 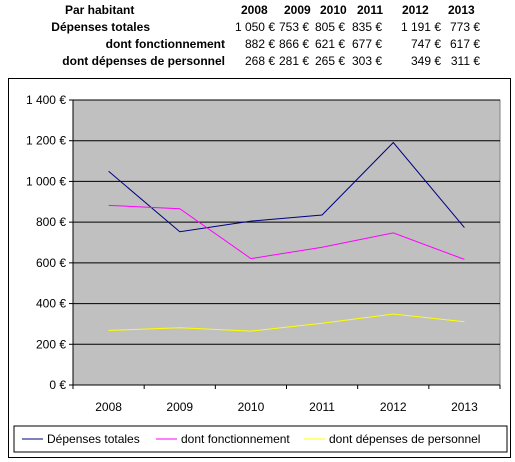 I want to click on legend-label: Dépenses totales, so click(x=93, y=439).